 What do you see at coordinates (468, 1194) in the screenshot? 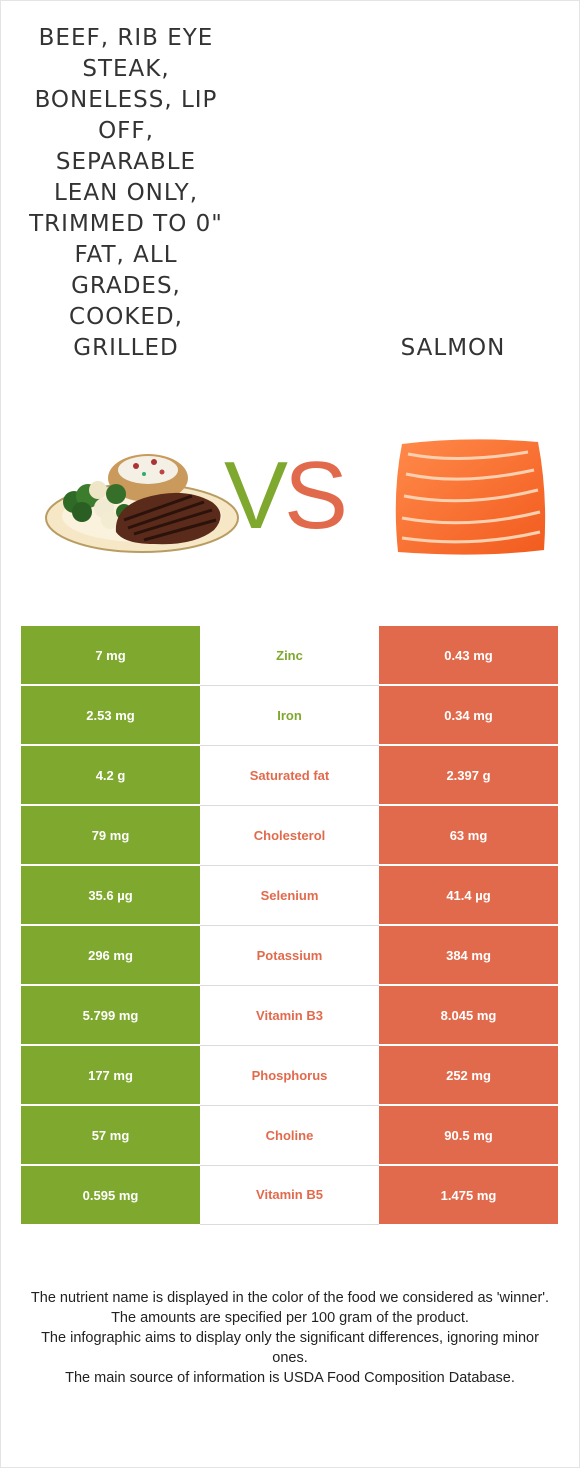
I see `right-value: 1.475 mg` at bounding box center [468, 1194].